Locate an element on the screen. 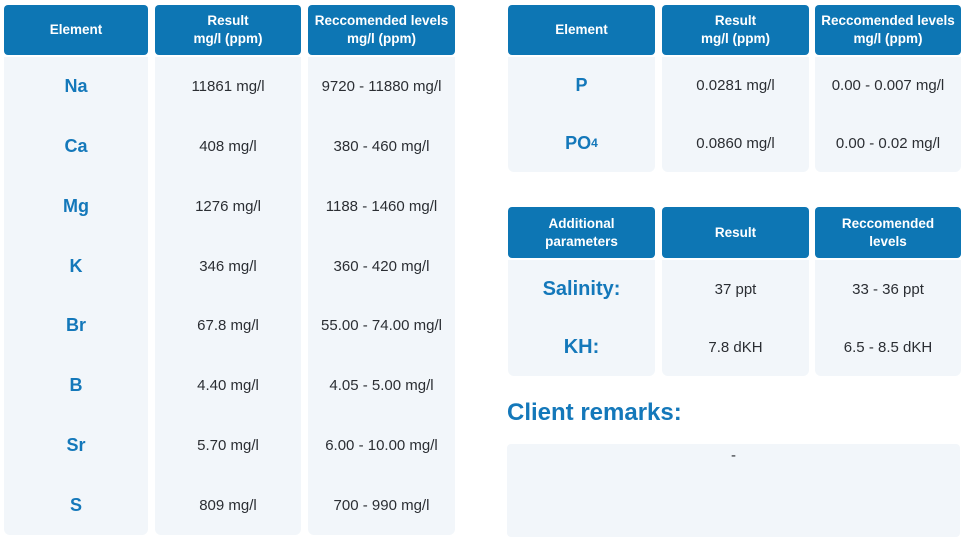 The width and height of the screenshot is (963, 537). result-cell: 0.0281 mg/l is located at coordinates (735, 86).